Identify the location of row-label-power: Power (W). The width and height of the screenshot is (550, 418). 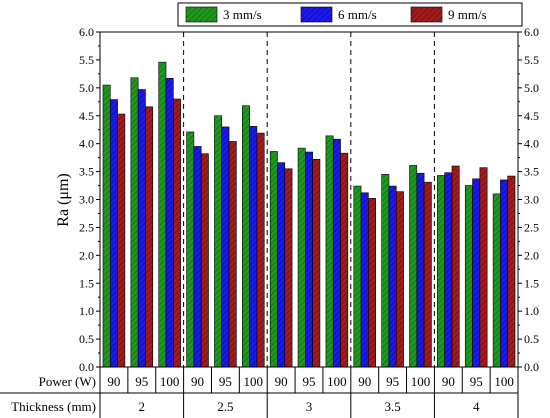
(67, 381).